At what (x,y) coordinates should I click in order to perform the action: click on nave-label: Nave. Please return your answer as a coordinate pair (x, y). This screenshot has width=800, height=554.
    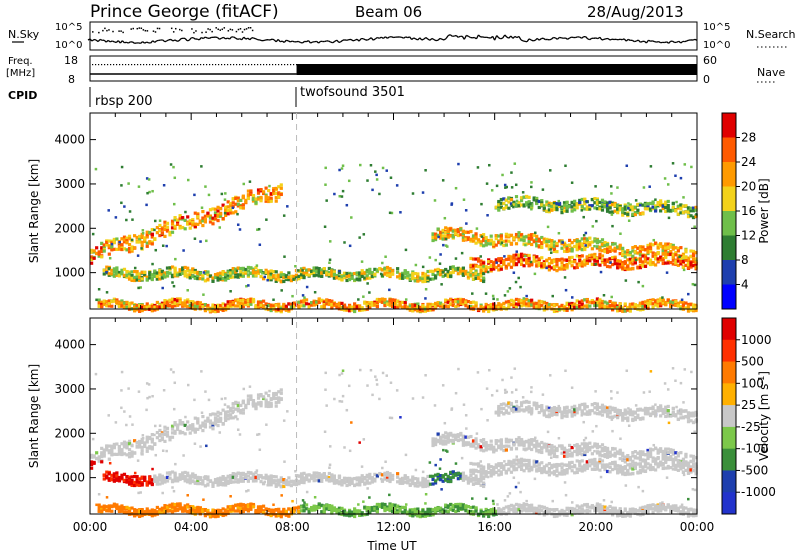
    Looking at the image, I should click on (771, 72).